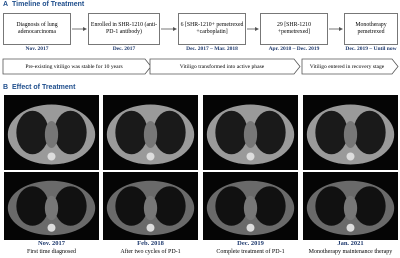 Image resolution: width=400 pixels, height=258 pixels. What do you see at coordinates (350, 243) in the screenshot?
I see `column-date: Jan. 2021` at bounding box center [350, 243].